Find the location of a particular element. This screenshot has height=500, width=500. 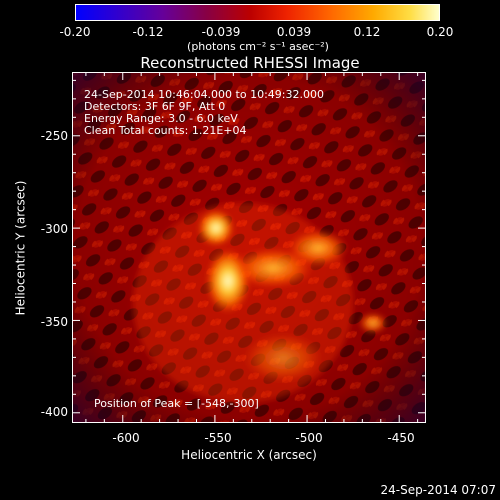

x-tick-label: -550 is located at coordinates (218, 438).